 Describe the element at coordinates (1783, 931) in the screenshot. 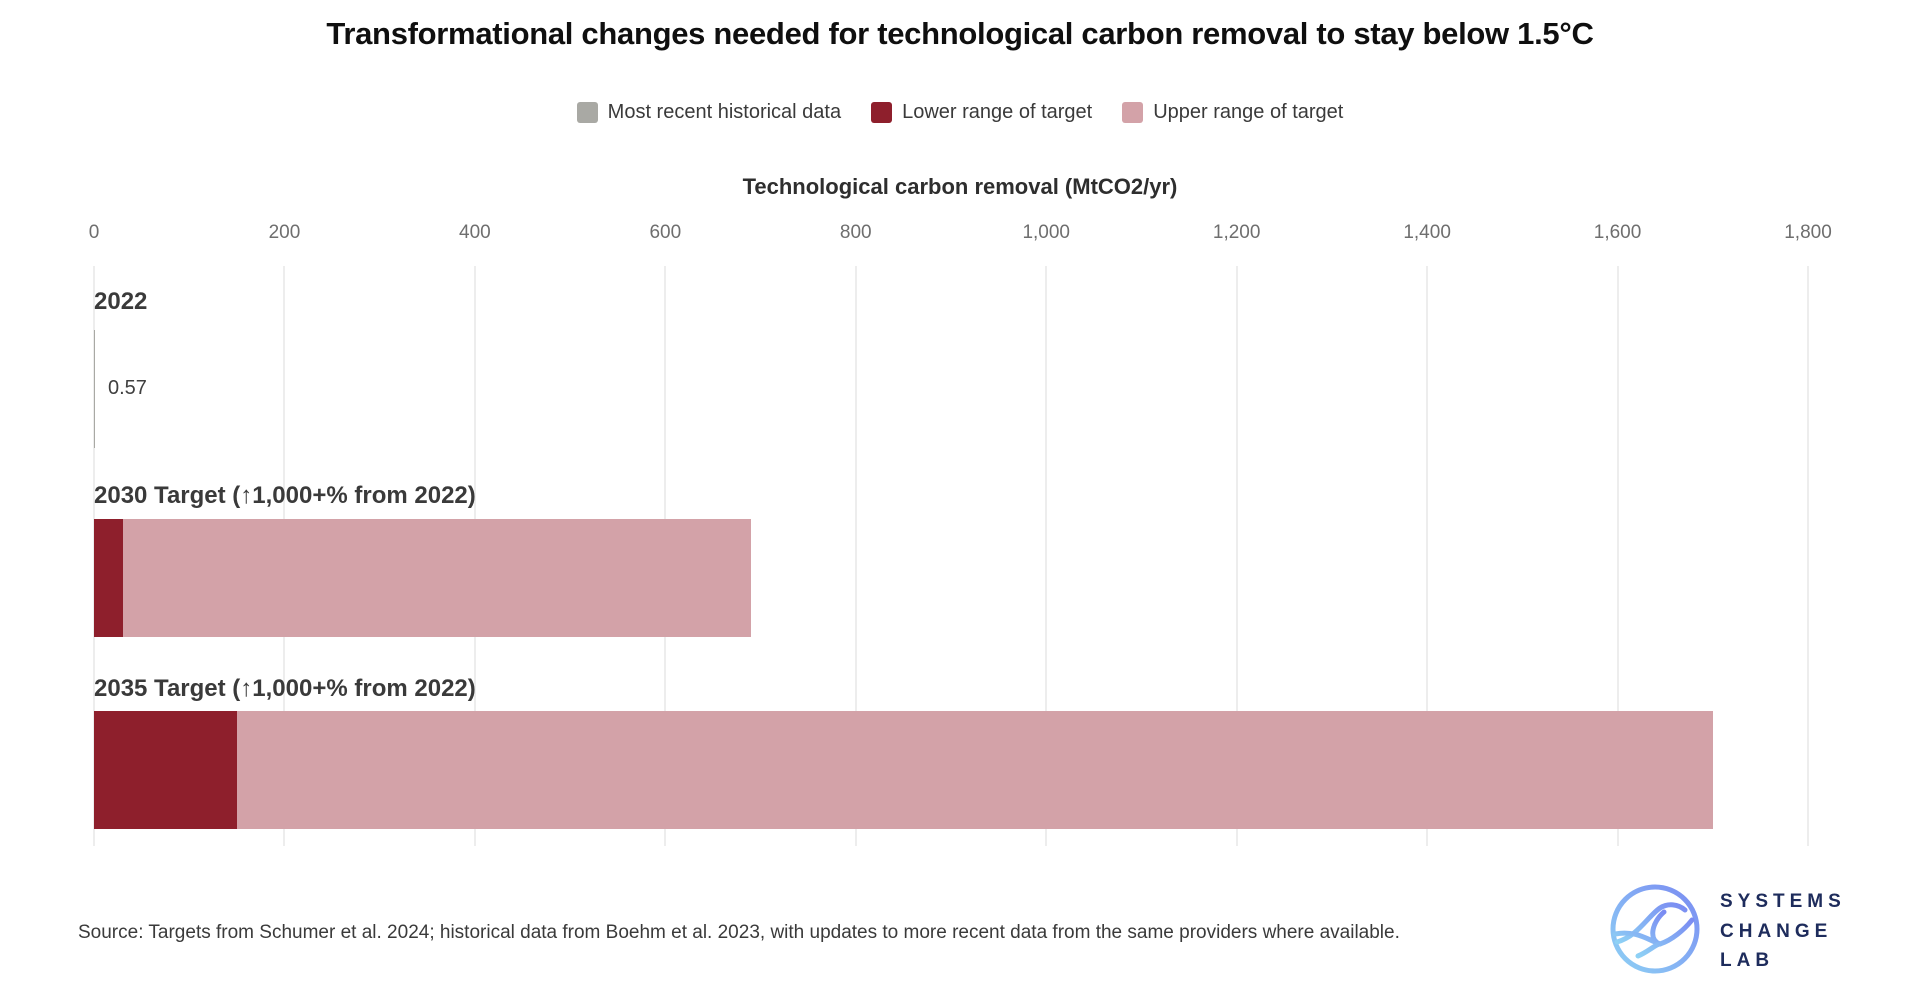

I see `logo-text: SYSTEMS CHANGE LAB` at that location.